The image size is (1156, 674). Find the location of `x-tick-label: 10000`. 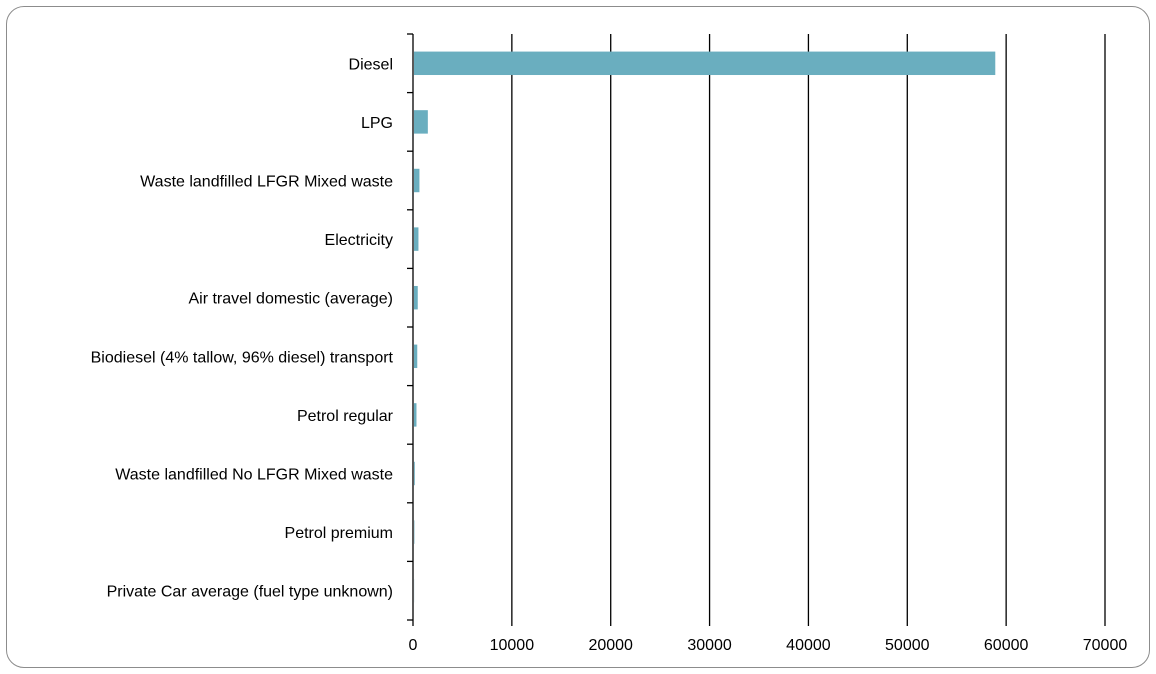

x-tick-label: 10000 is located at coordinates (512, 645).